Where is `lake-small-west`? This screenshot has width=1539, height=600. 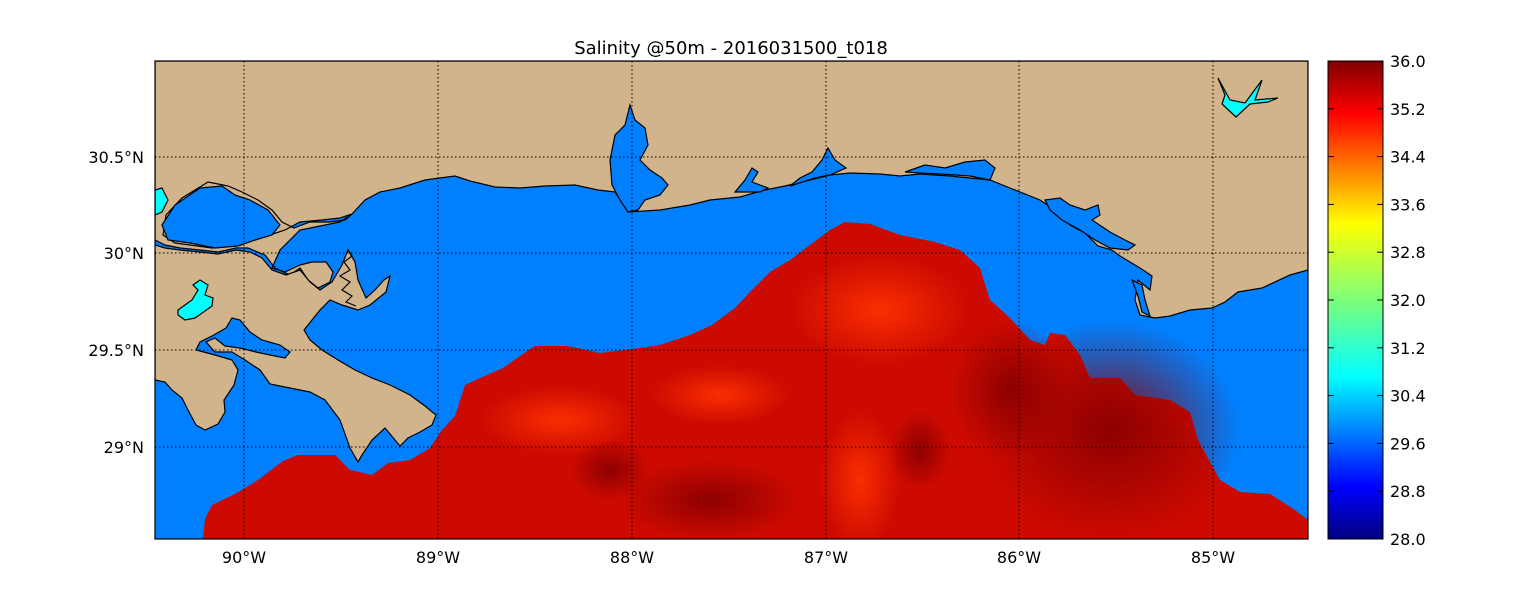
lake-small-west is located at coordinates (162, 201).